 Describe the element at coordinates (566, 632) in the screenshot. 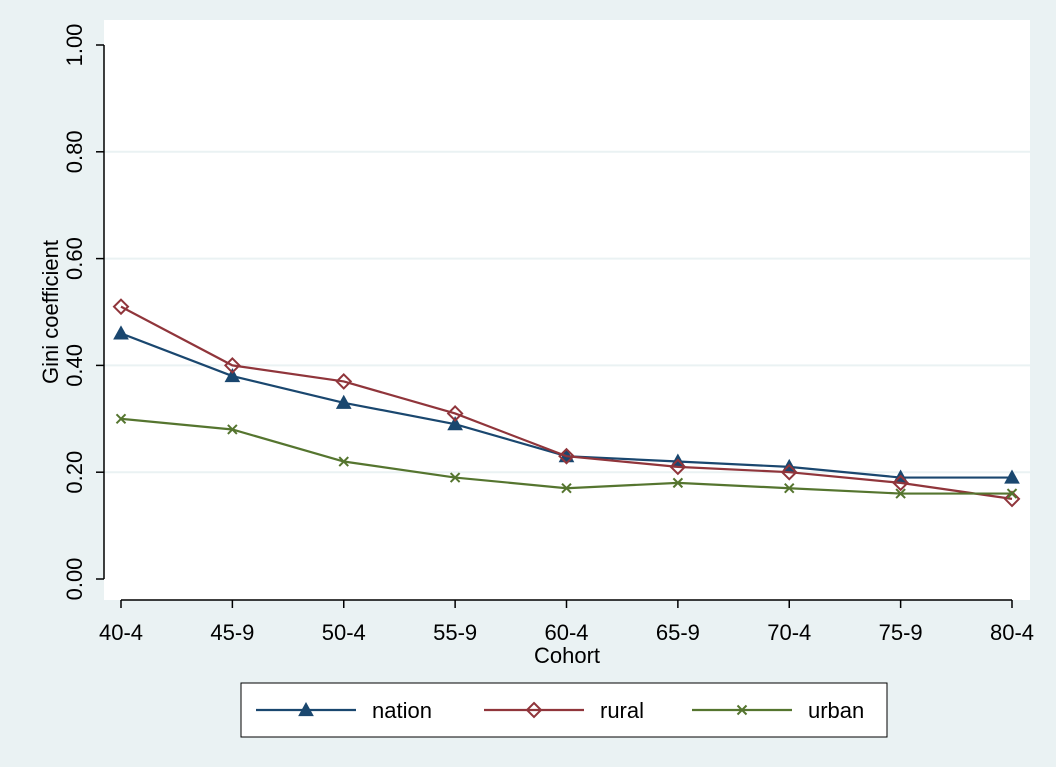

I see `x-tick-label: 60-4` at that location.